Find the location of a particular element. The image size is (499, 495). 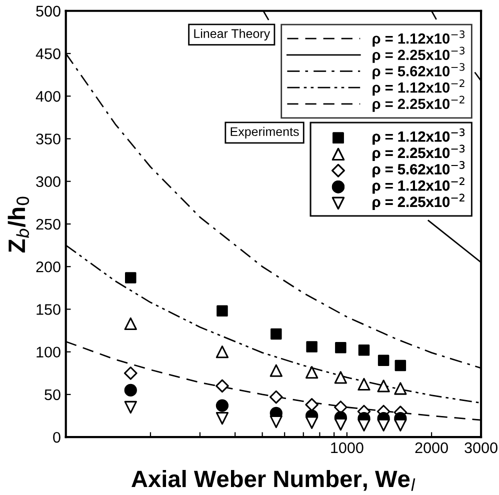

x-tick-label: 2000 is located at coordinates (431, 448).